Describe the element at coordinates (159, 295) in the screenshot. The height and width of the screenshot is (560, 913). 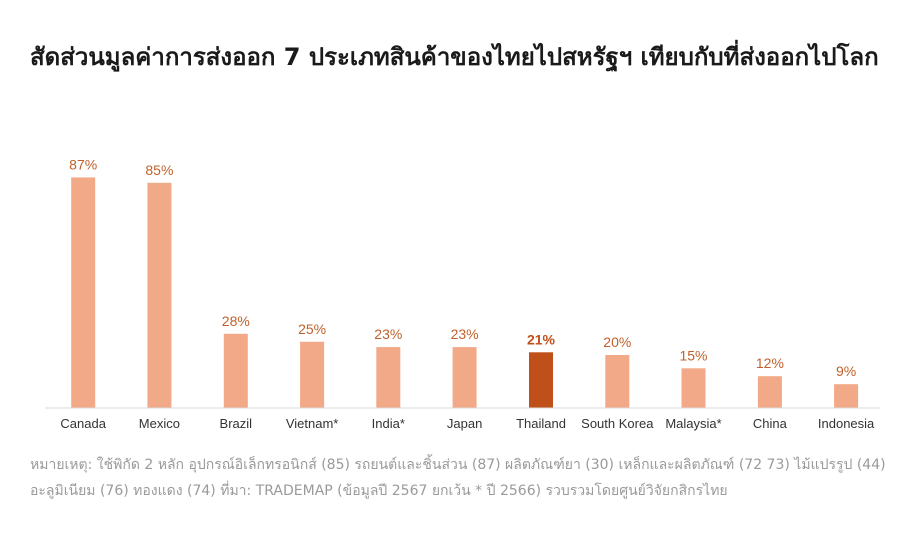
I see `bar-mexico` at that location.